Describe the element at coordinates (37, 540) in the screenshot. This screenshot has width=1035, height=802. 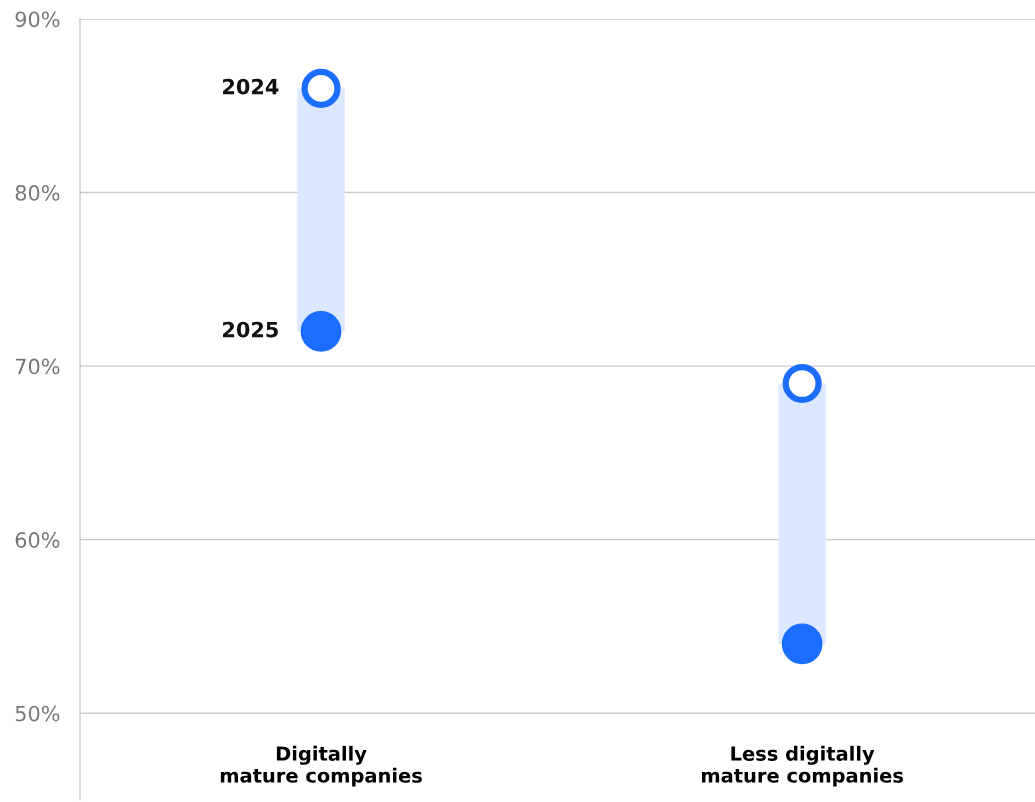
I see `y-tick-label: 60%` at that location.